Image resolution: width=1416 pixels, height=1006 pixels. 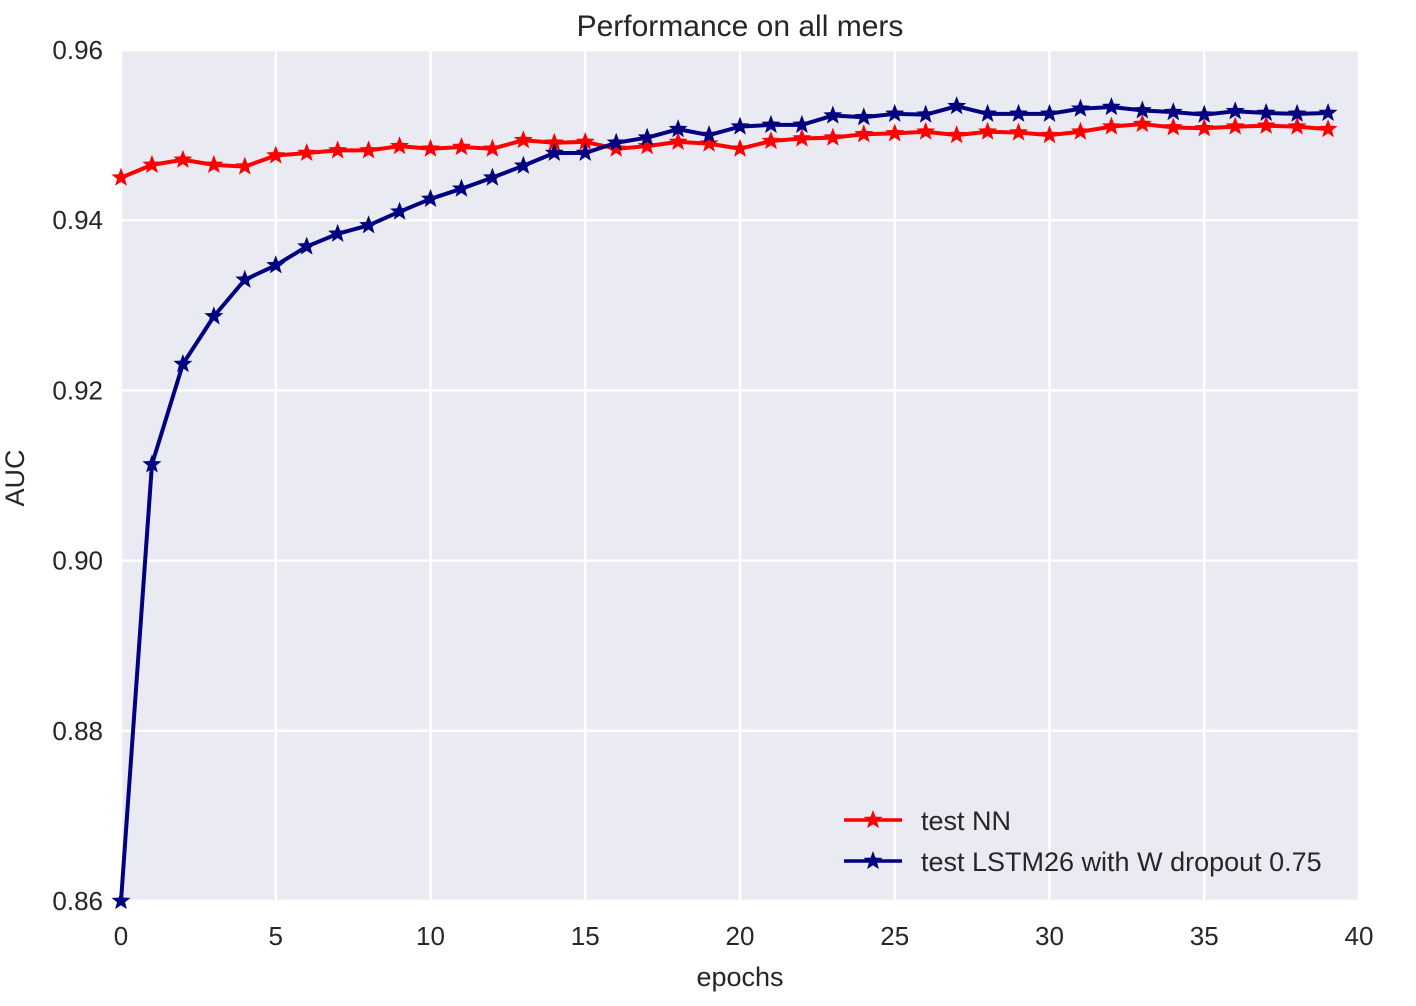 What do you see at coordinates (77, 901) in the screenshot?
I see `y-tick-label: 0.86` at bounding box center [77, 901].